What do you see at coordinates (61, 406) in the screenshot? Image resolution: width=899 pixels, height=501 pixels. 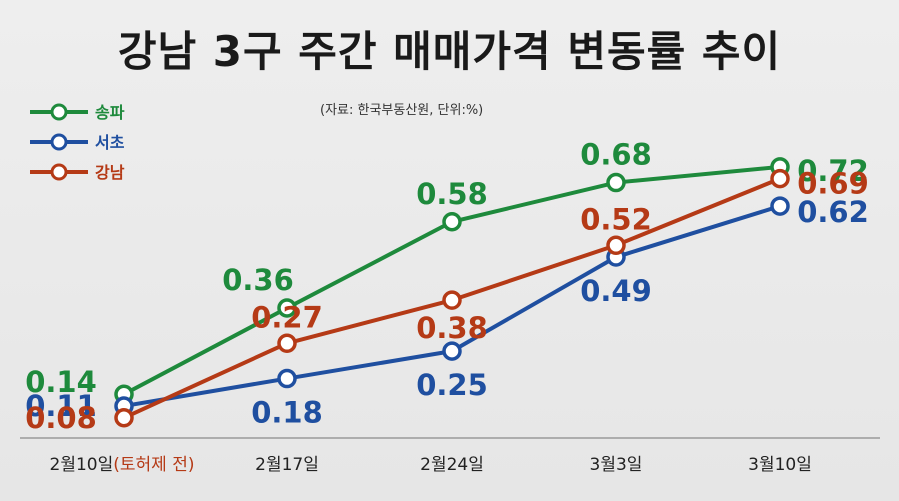 I see `data-label: 0.11` at bounding box center [61, 406].